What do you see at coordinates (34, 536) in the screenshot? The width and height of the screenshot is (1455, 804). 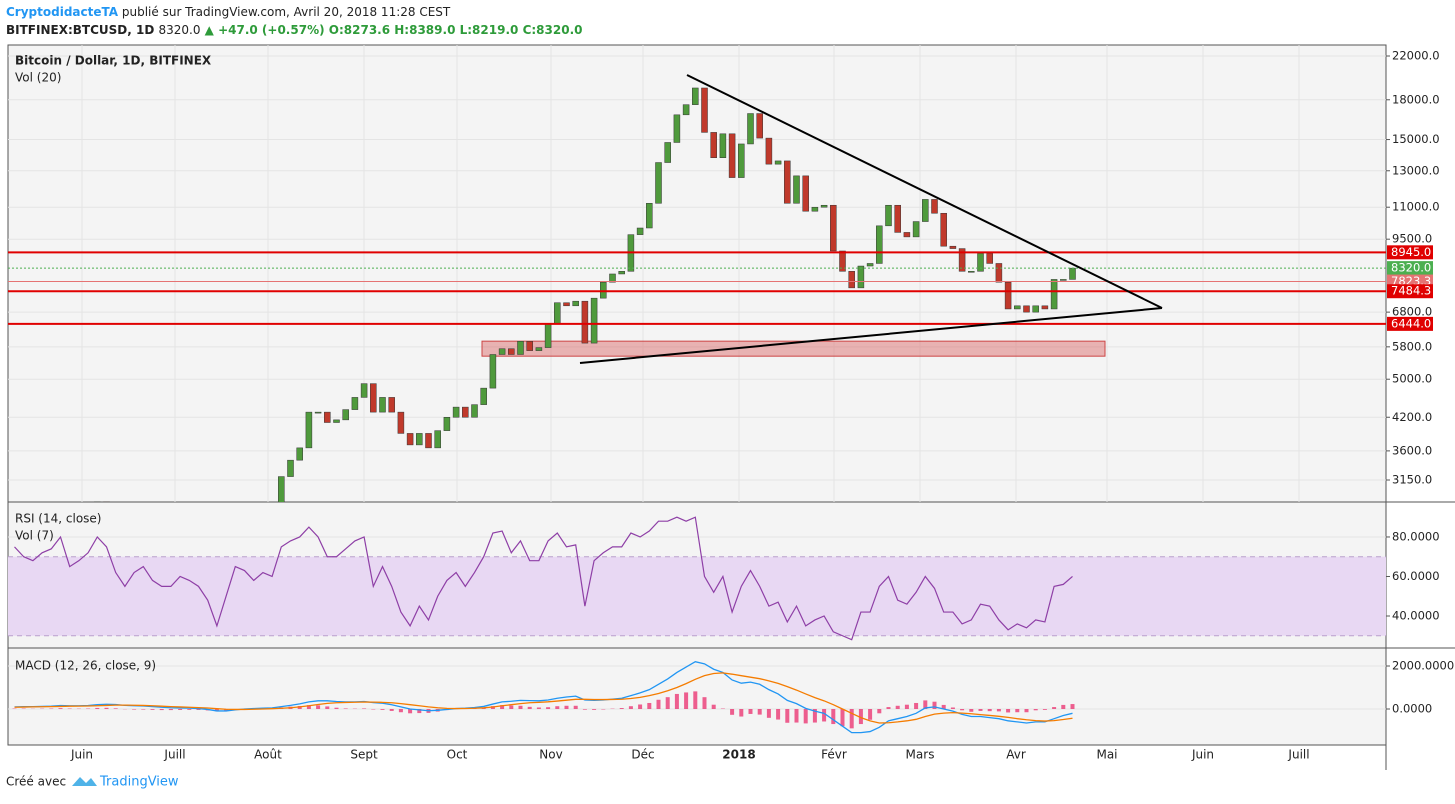 I see `chart-subtitle: Vol (7)` at bounding box center [34, 536].